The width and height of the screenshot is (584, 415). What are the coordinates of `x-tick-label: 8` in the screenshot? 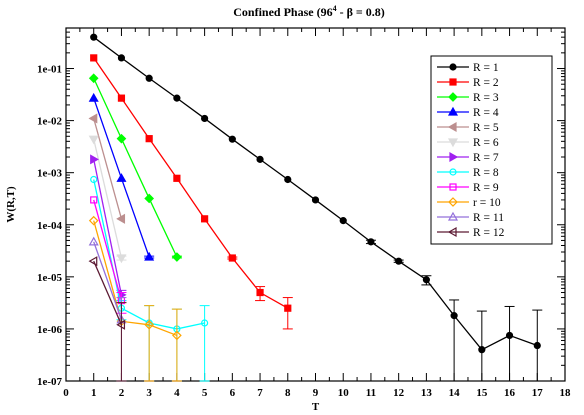 It's located at (288, 393).